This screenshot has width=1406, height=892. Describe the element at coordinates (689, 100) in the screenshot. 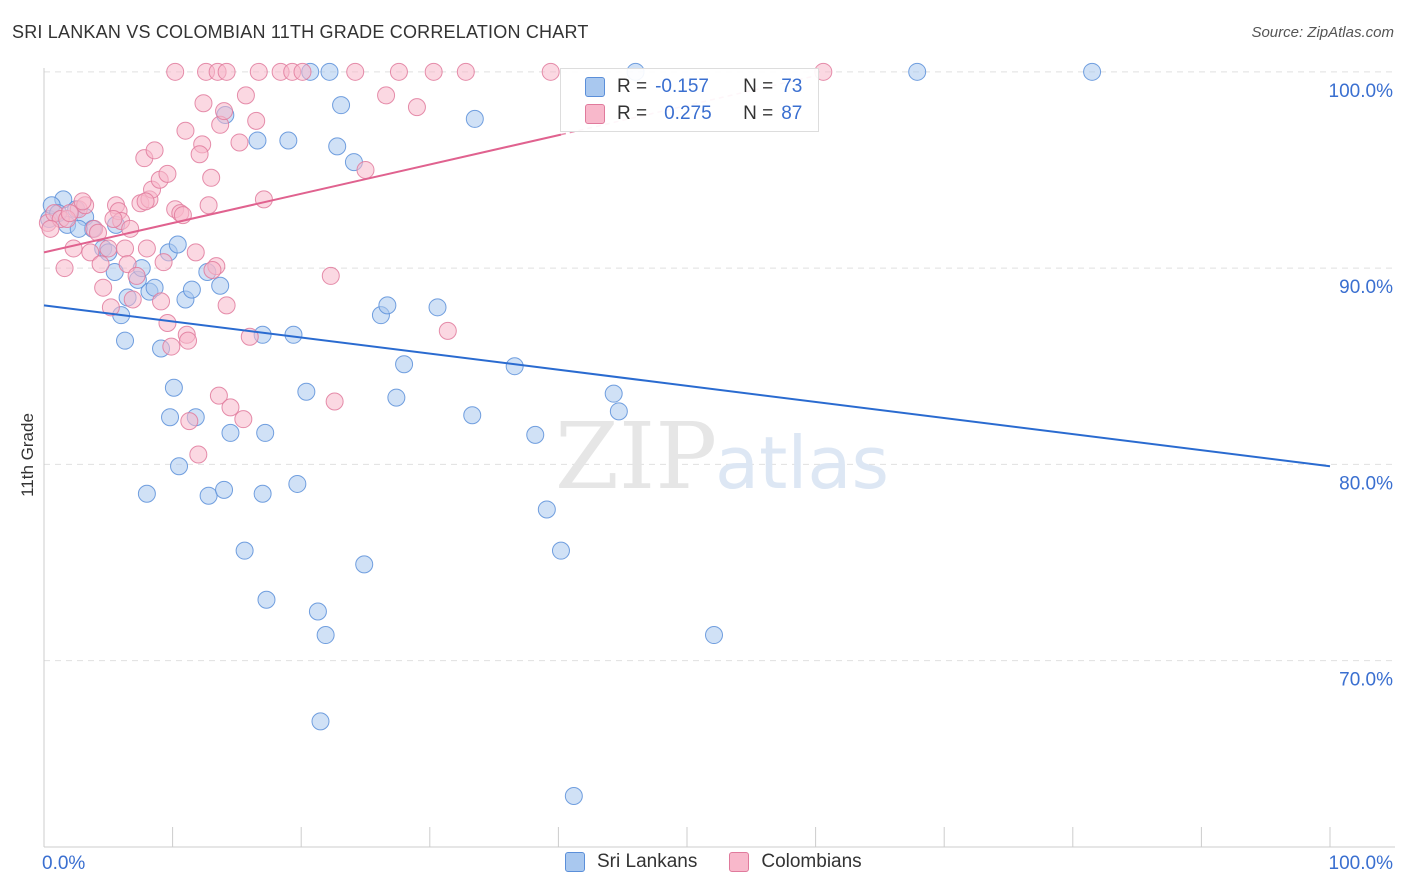

I see `correlation-legend: R = -0.157 N = 73 R = 0.275 N = 87` at that location.